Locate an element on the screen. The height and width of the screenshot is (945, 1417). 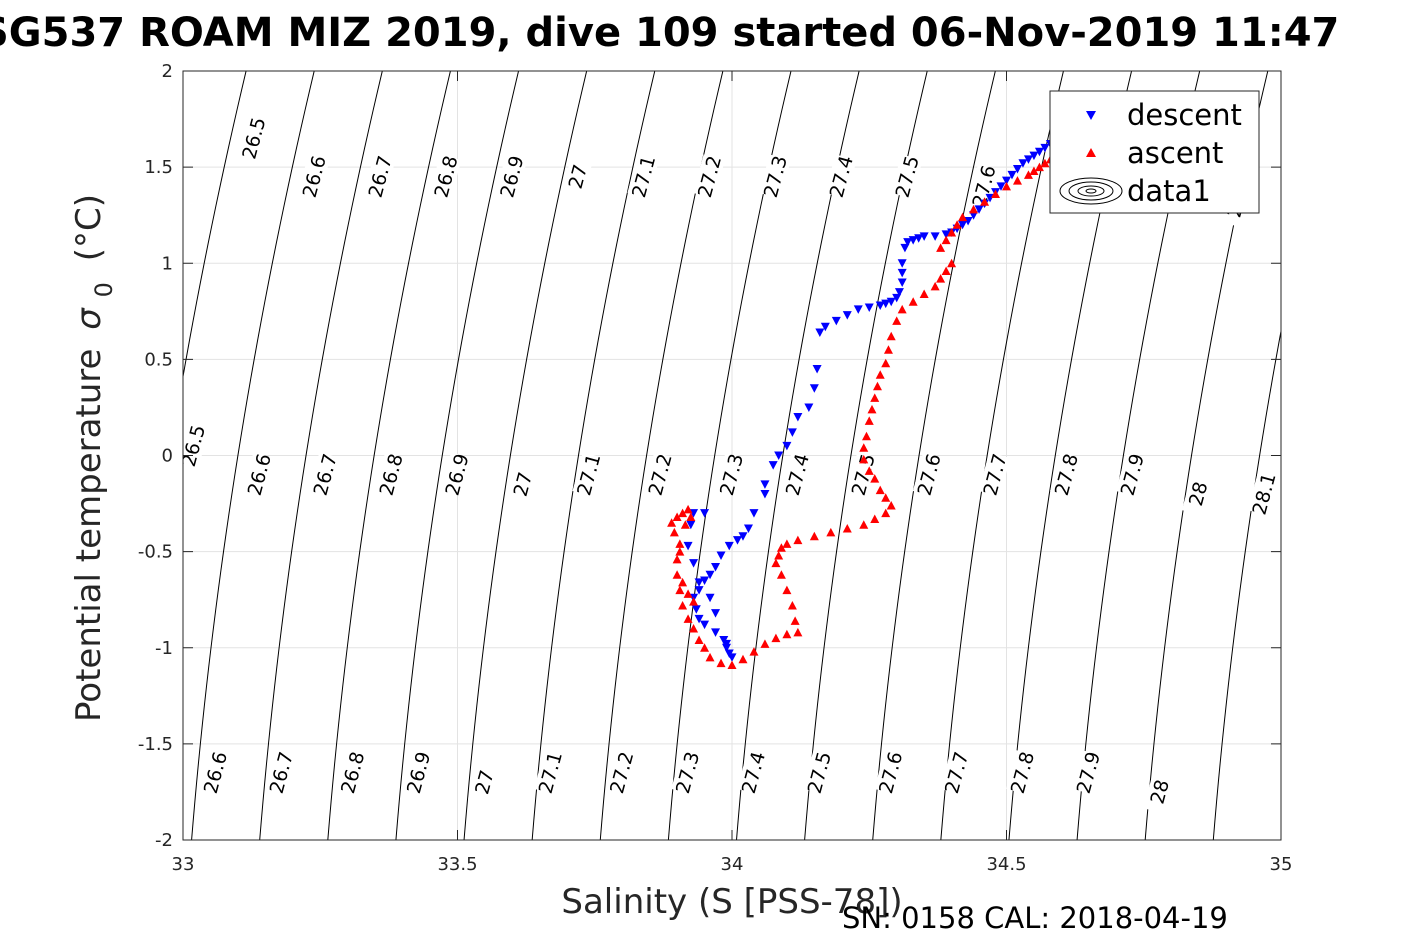
y-axis-label-unit: (°C) is located at coordinates (89, 227).